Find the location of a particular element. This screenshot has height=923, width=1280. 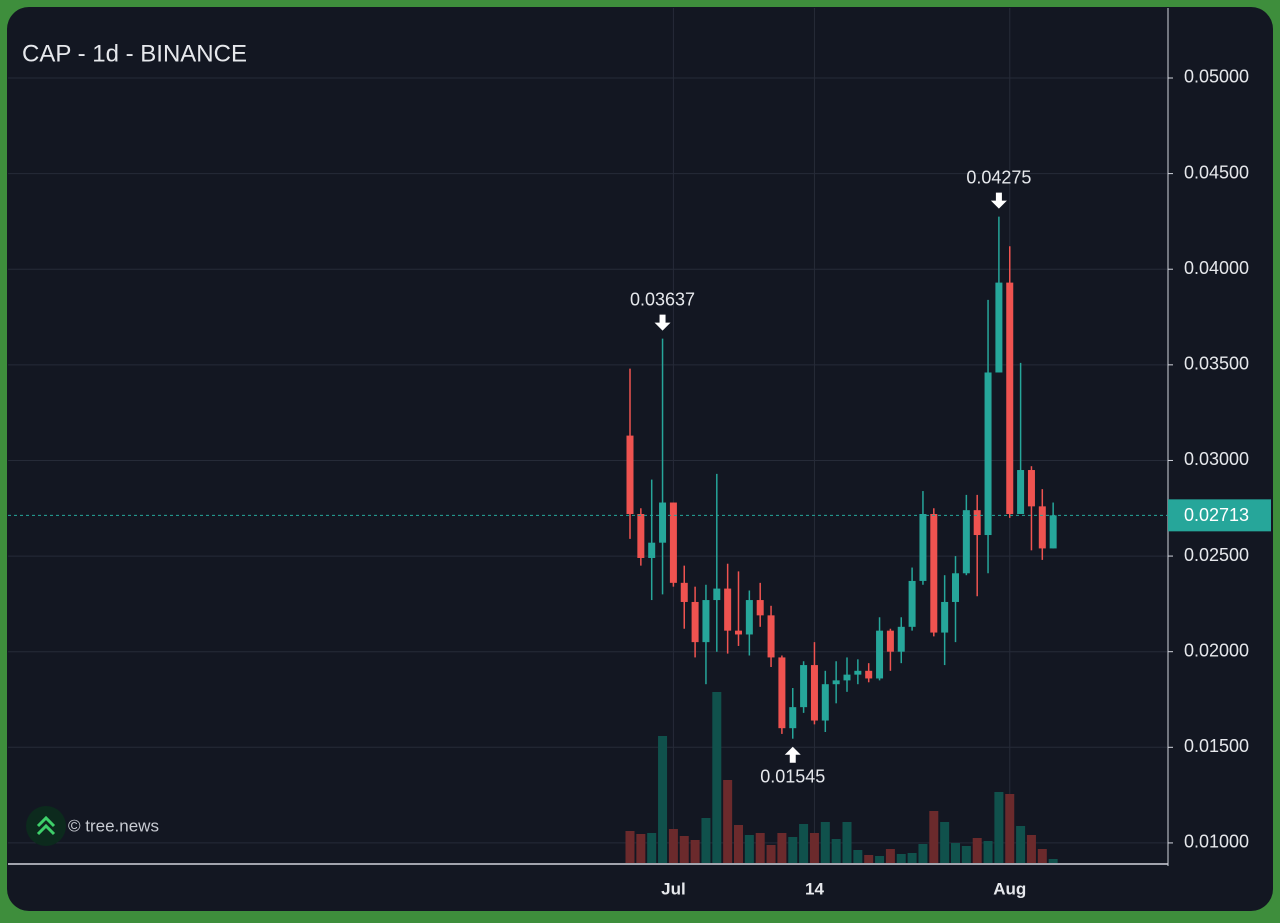

logo is located at coordinates (46, 826).